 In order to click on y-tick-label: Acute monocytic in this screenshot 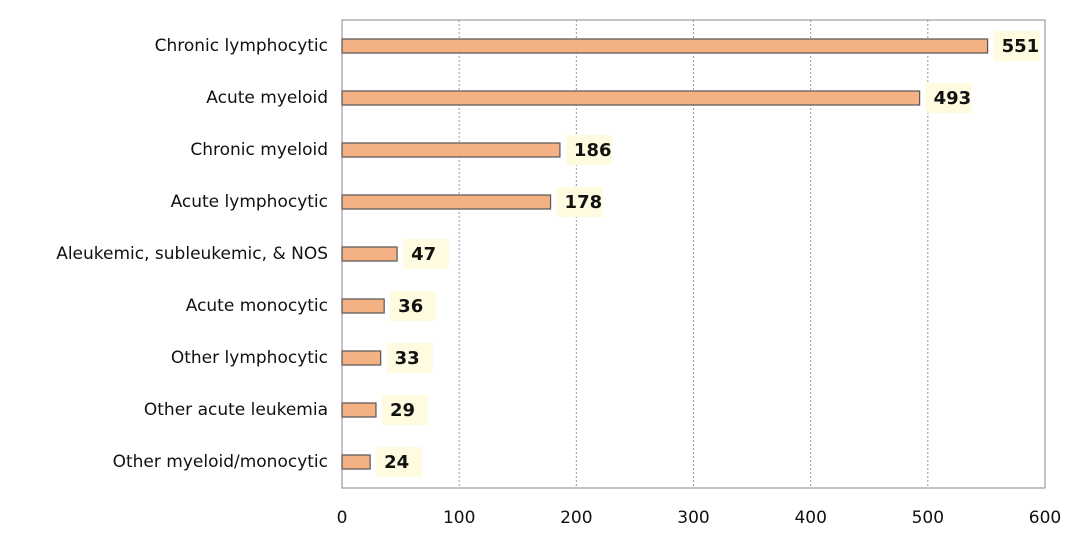, I will do `click(257, 306)`.